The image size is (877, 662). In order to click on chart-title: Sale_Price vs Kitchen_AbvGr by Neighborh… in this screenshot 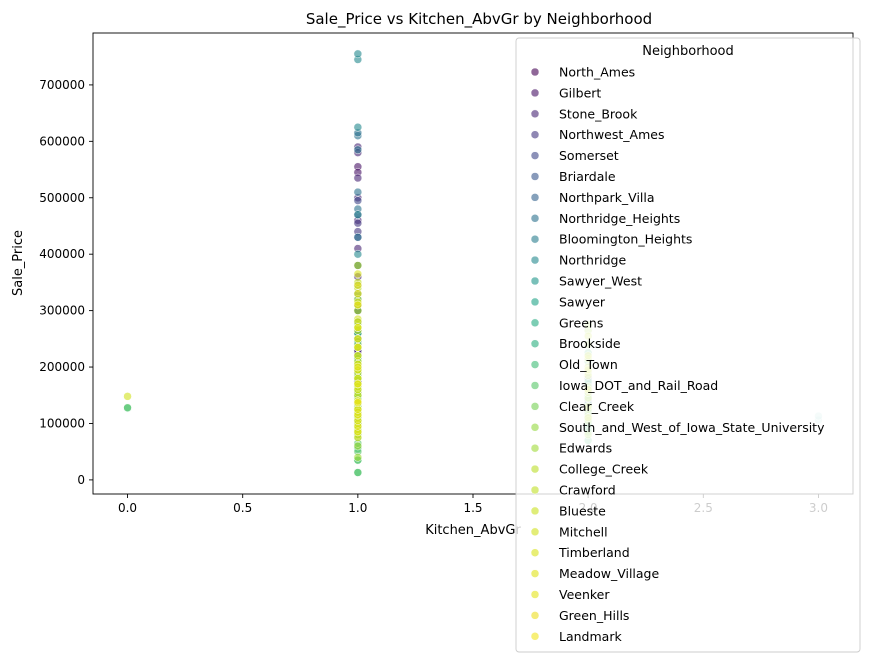, I will do `click(479, 19)`.